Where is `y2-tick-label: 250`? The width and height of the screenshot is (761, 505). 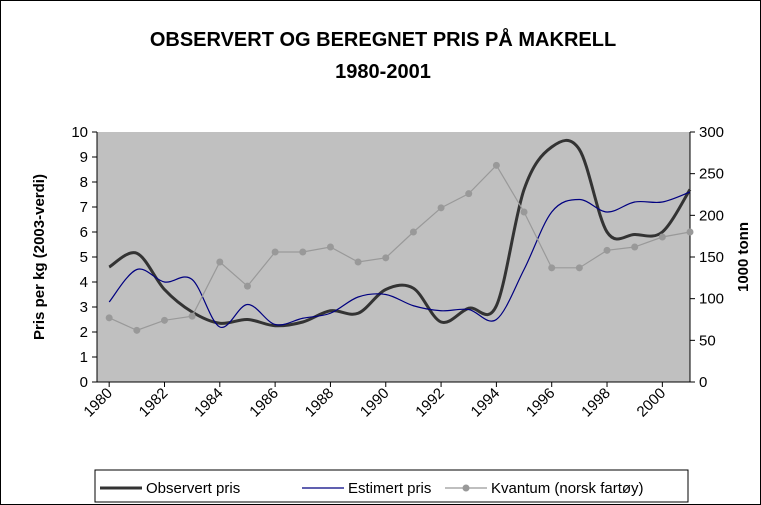 y2-tick-label: 250 is located at coordinates (711, 174).